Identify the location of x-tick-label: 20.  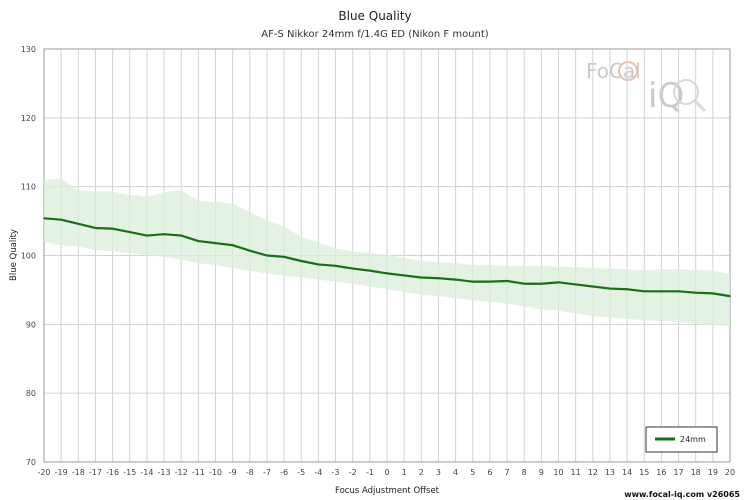
(730, 472).